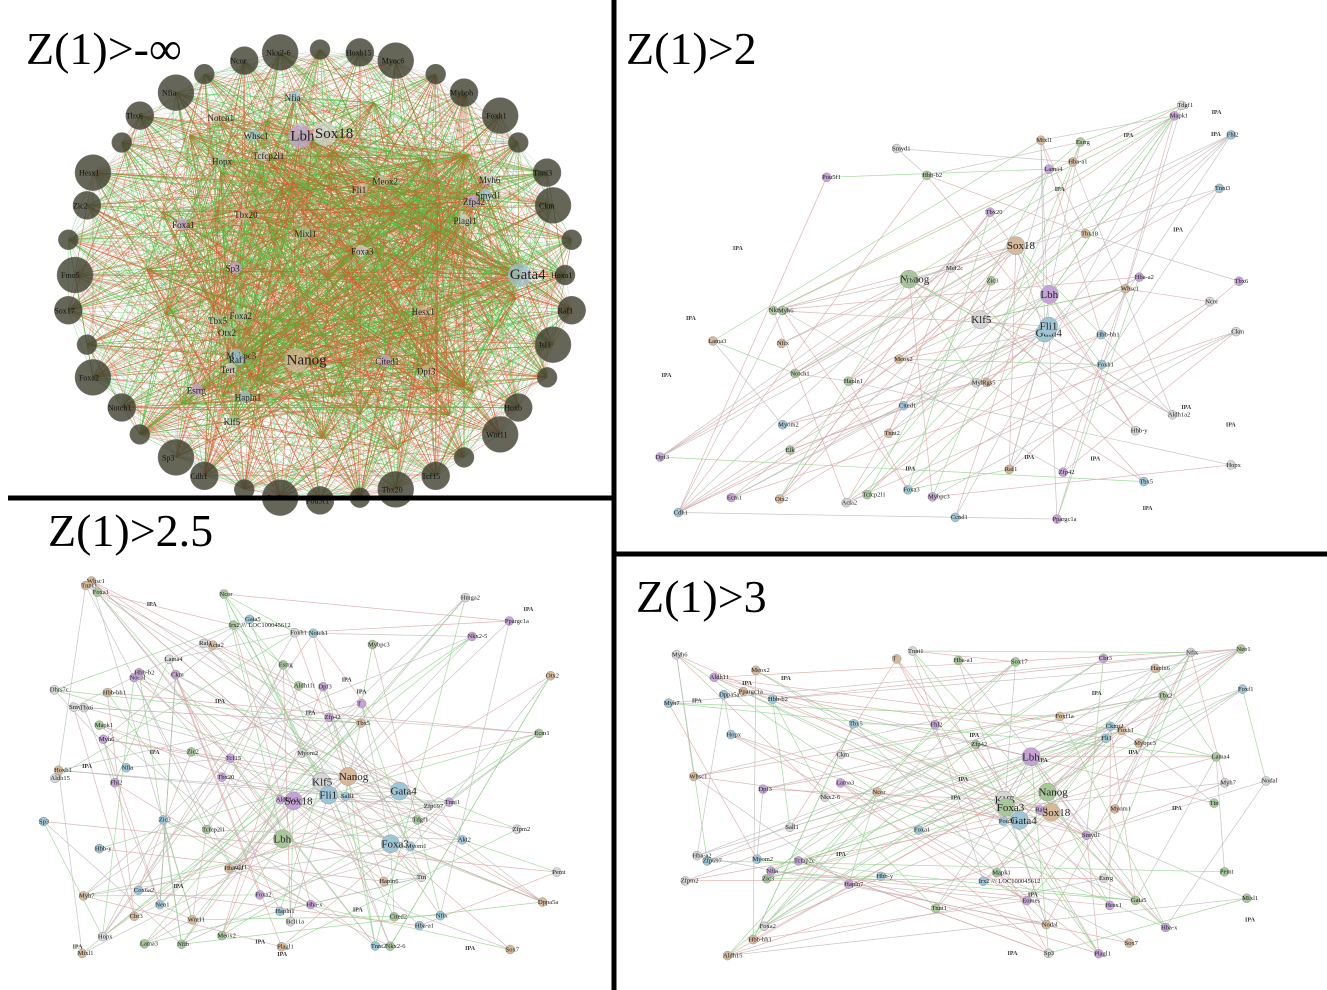  What do you see at coordinates (1019, 662) in the screenshot?
I see `gene-label: Sox17` at bounding box center [1019, 662].